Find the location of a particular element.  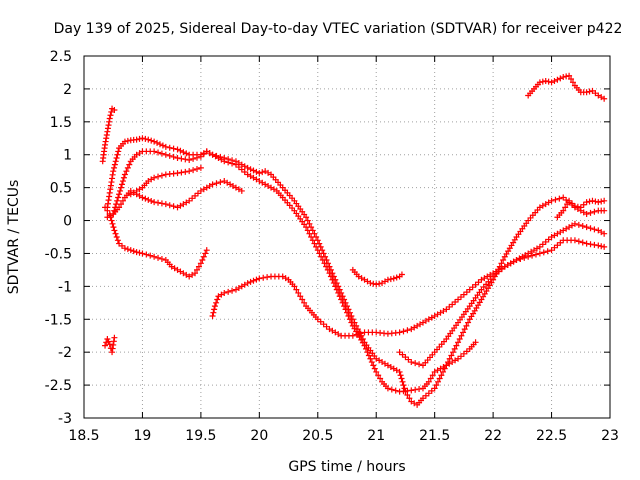

y-tick-label: 1 is located at coordinates (67, 156).